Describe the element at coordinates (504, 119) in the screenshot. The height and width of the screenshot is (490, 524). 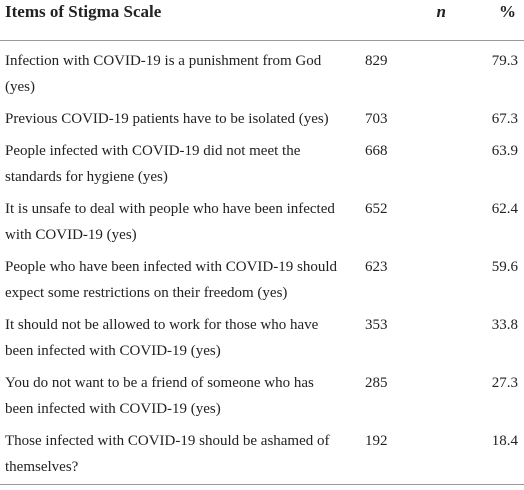
I see `percent-cell: 67.3` at that location.